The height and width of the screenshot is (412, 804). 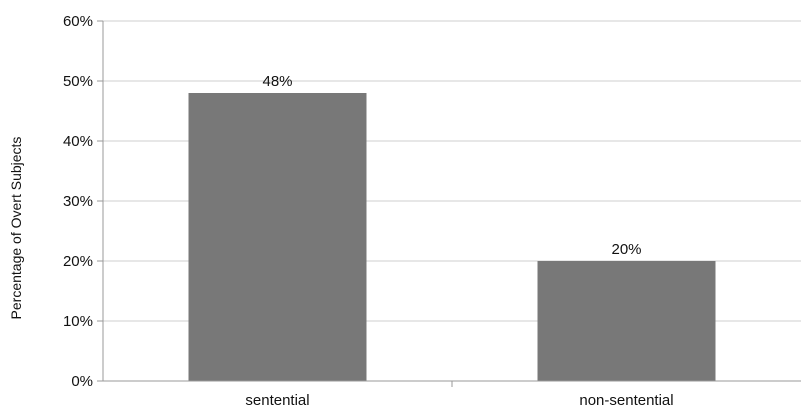 I want to click on y-tick-label: 40%, so click(x=78, y=141).